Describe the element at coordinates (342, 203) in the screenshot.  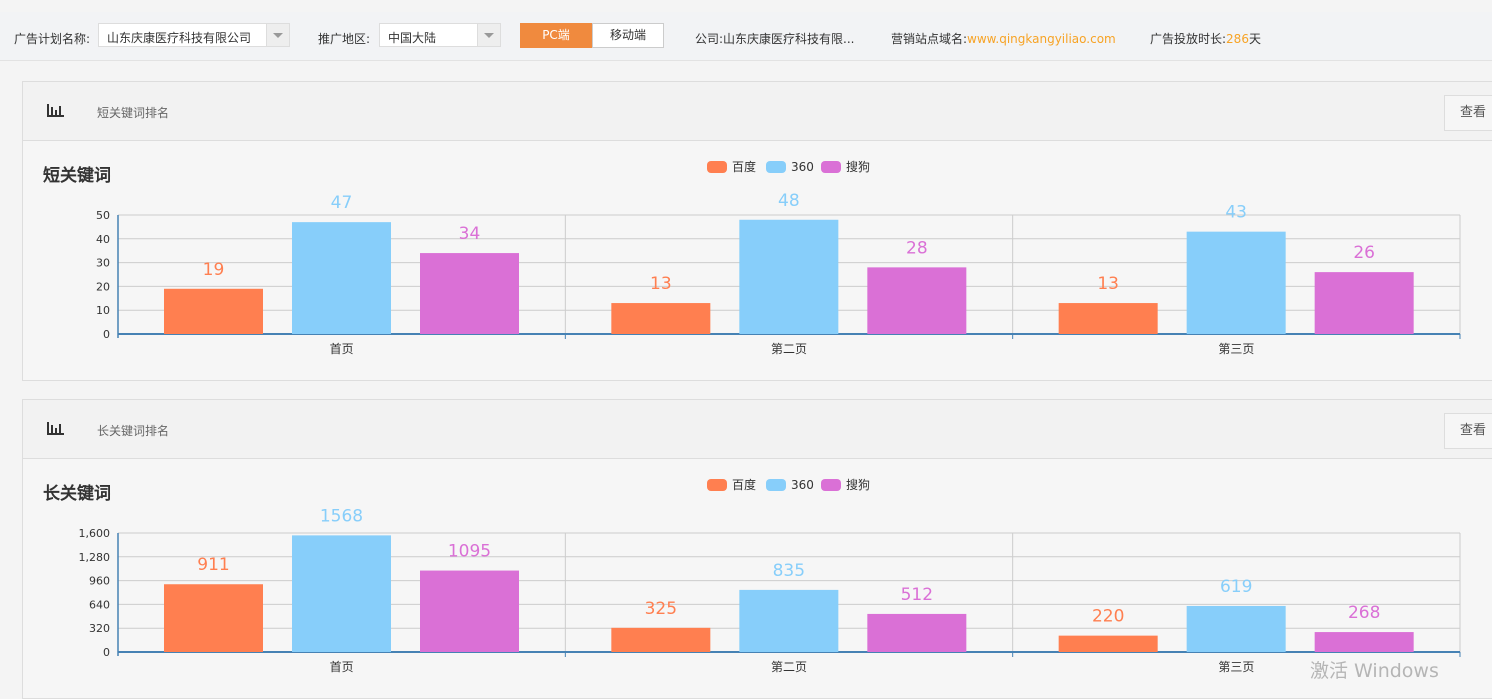
I see `data-label: 47` at that location.